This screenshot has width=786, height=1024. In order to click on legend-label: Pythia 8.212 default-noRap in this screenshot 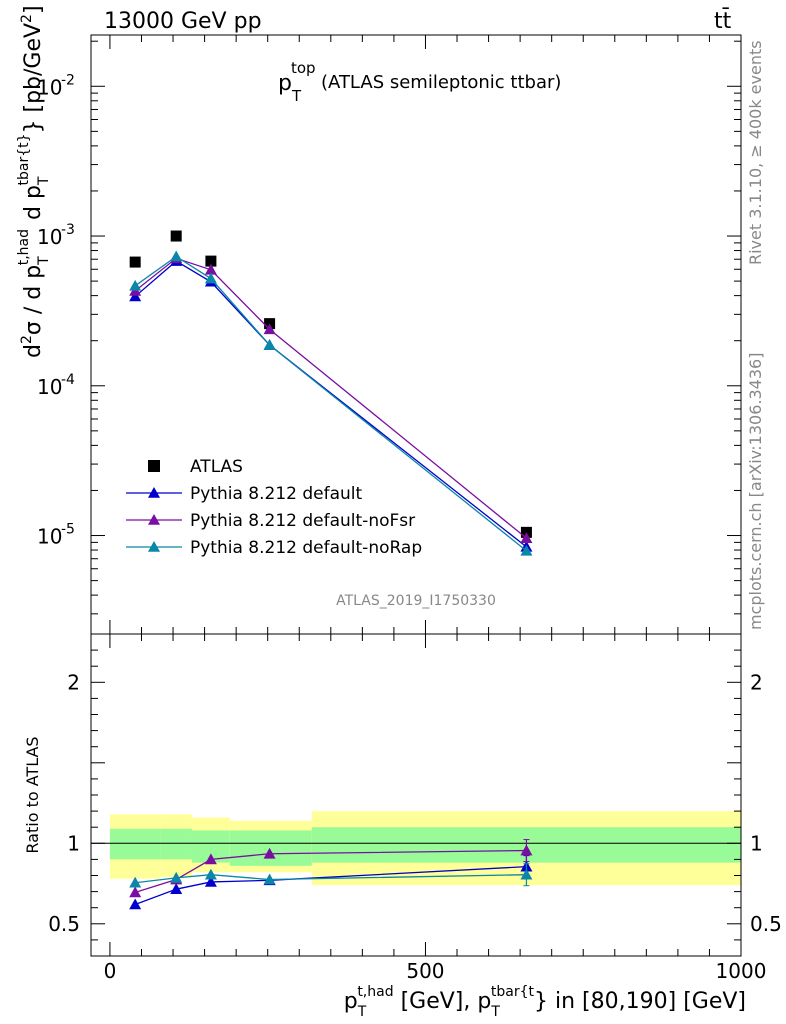, I will do `click(306, 548)`.